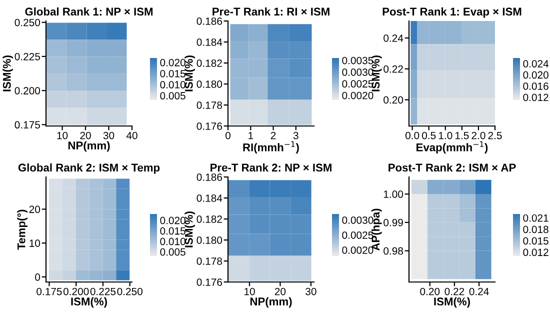 Image resolution: width=550 pixels, height=312 pixels. Describe the element at coordinates (454, 292) in the screenshot. I see `x-tick-label: 0.22` at that location.